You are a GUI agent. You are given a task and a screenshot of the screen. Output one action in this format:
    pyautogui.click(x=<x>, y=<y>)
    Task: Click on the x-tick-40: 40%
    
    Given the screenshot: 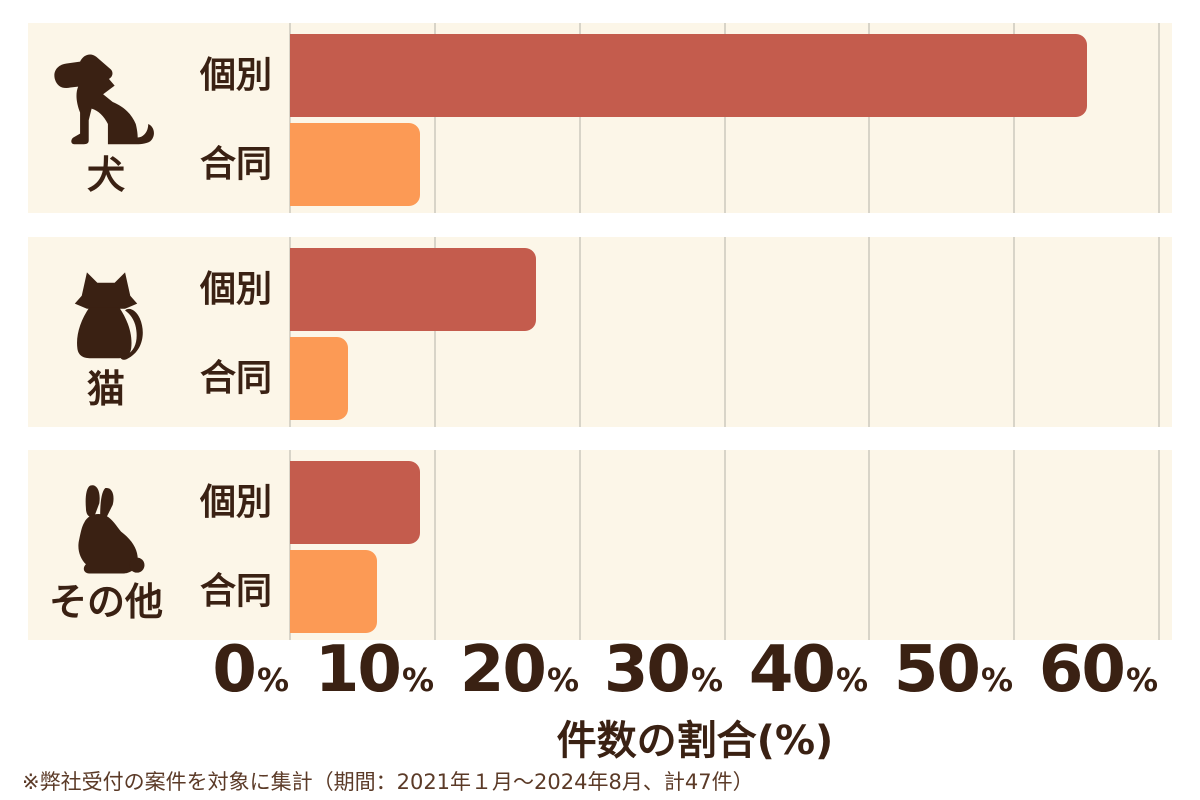 What is the action you would take?
    pyautogui.click(x=808, y=670)
    